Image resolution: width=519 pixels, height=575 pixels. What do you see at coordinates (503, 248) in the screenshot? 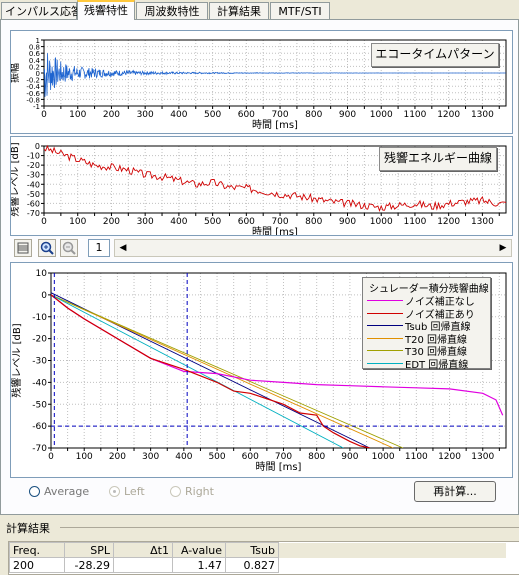
I see `scroll-right-arrow: ▶` at bounding box center [503, 248].